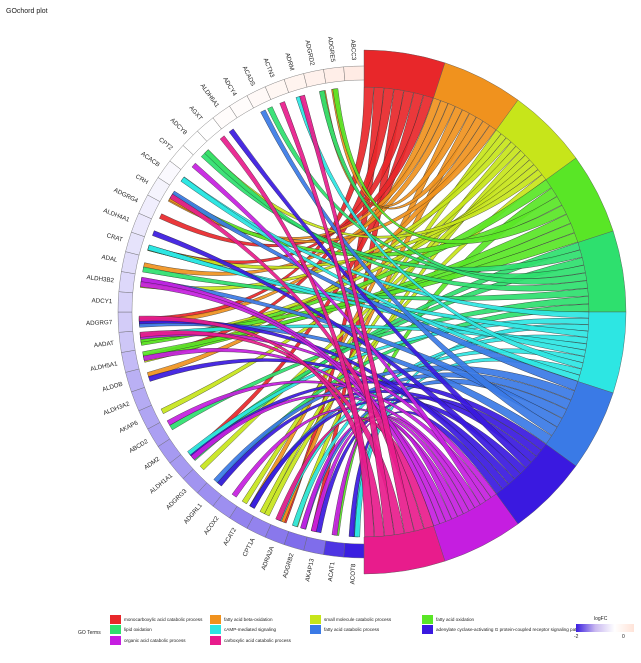 The height and width of the screenshot is (663, 641). I want to click on gene-label: AKAP6, so click(128, 426).